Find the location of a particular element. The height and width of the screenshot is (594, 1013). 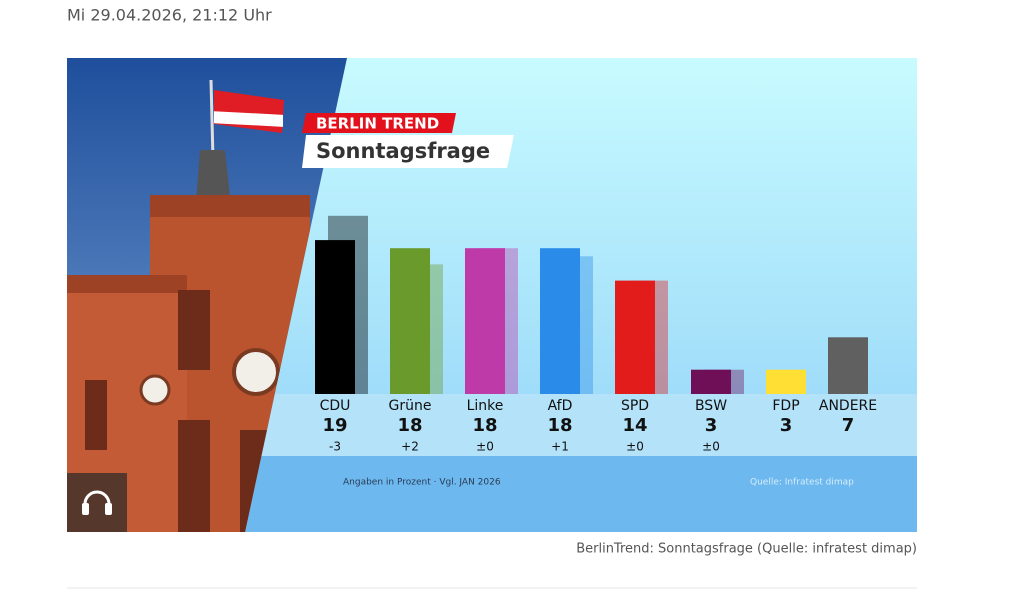

value-label: 14 is located at coordinates (634, 425).